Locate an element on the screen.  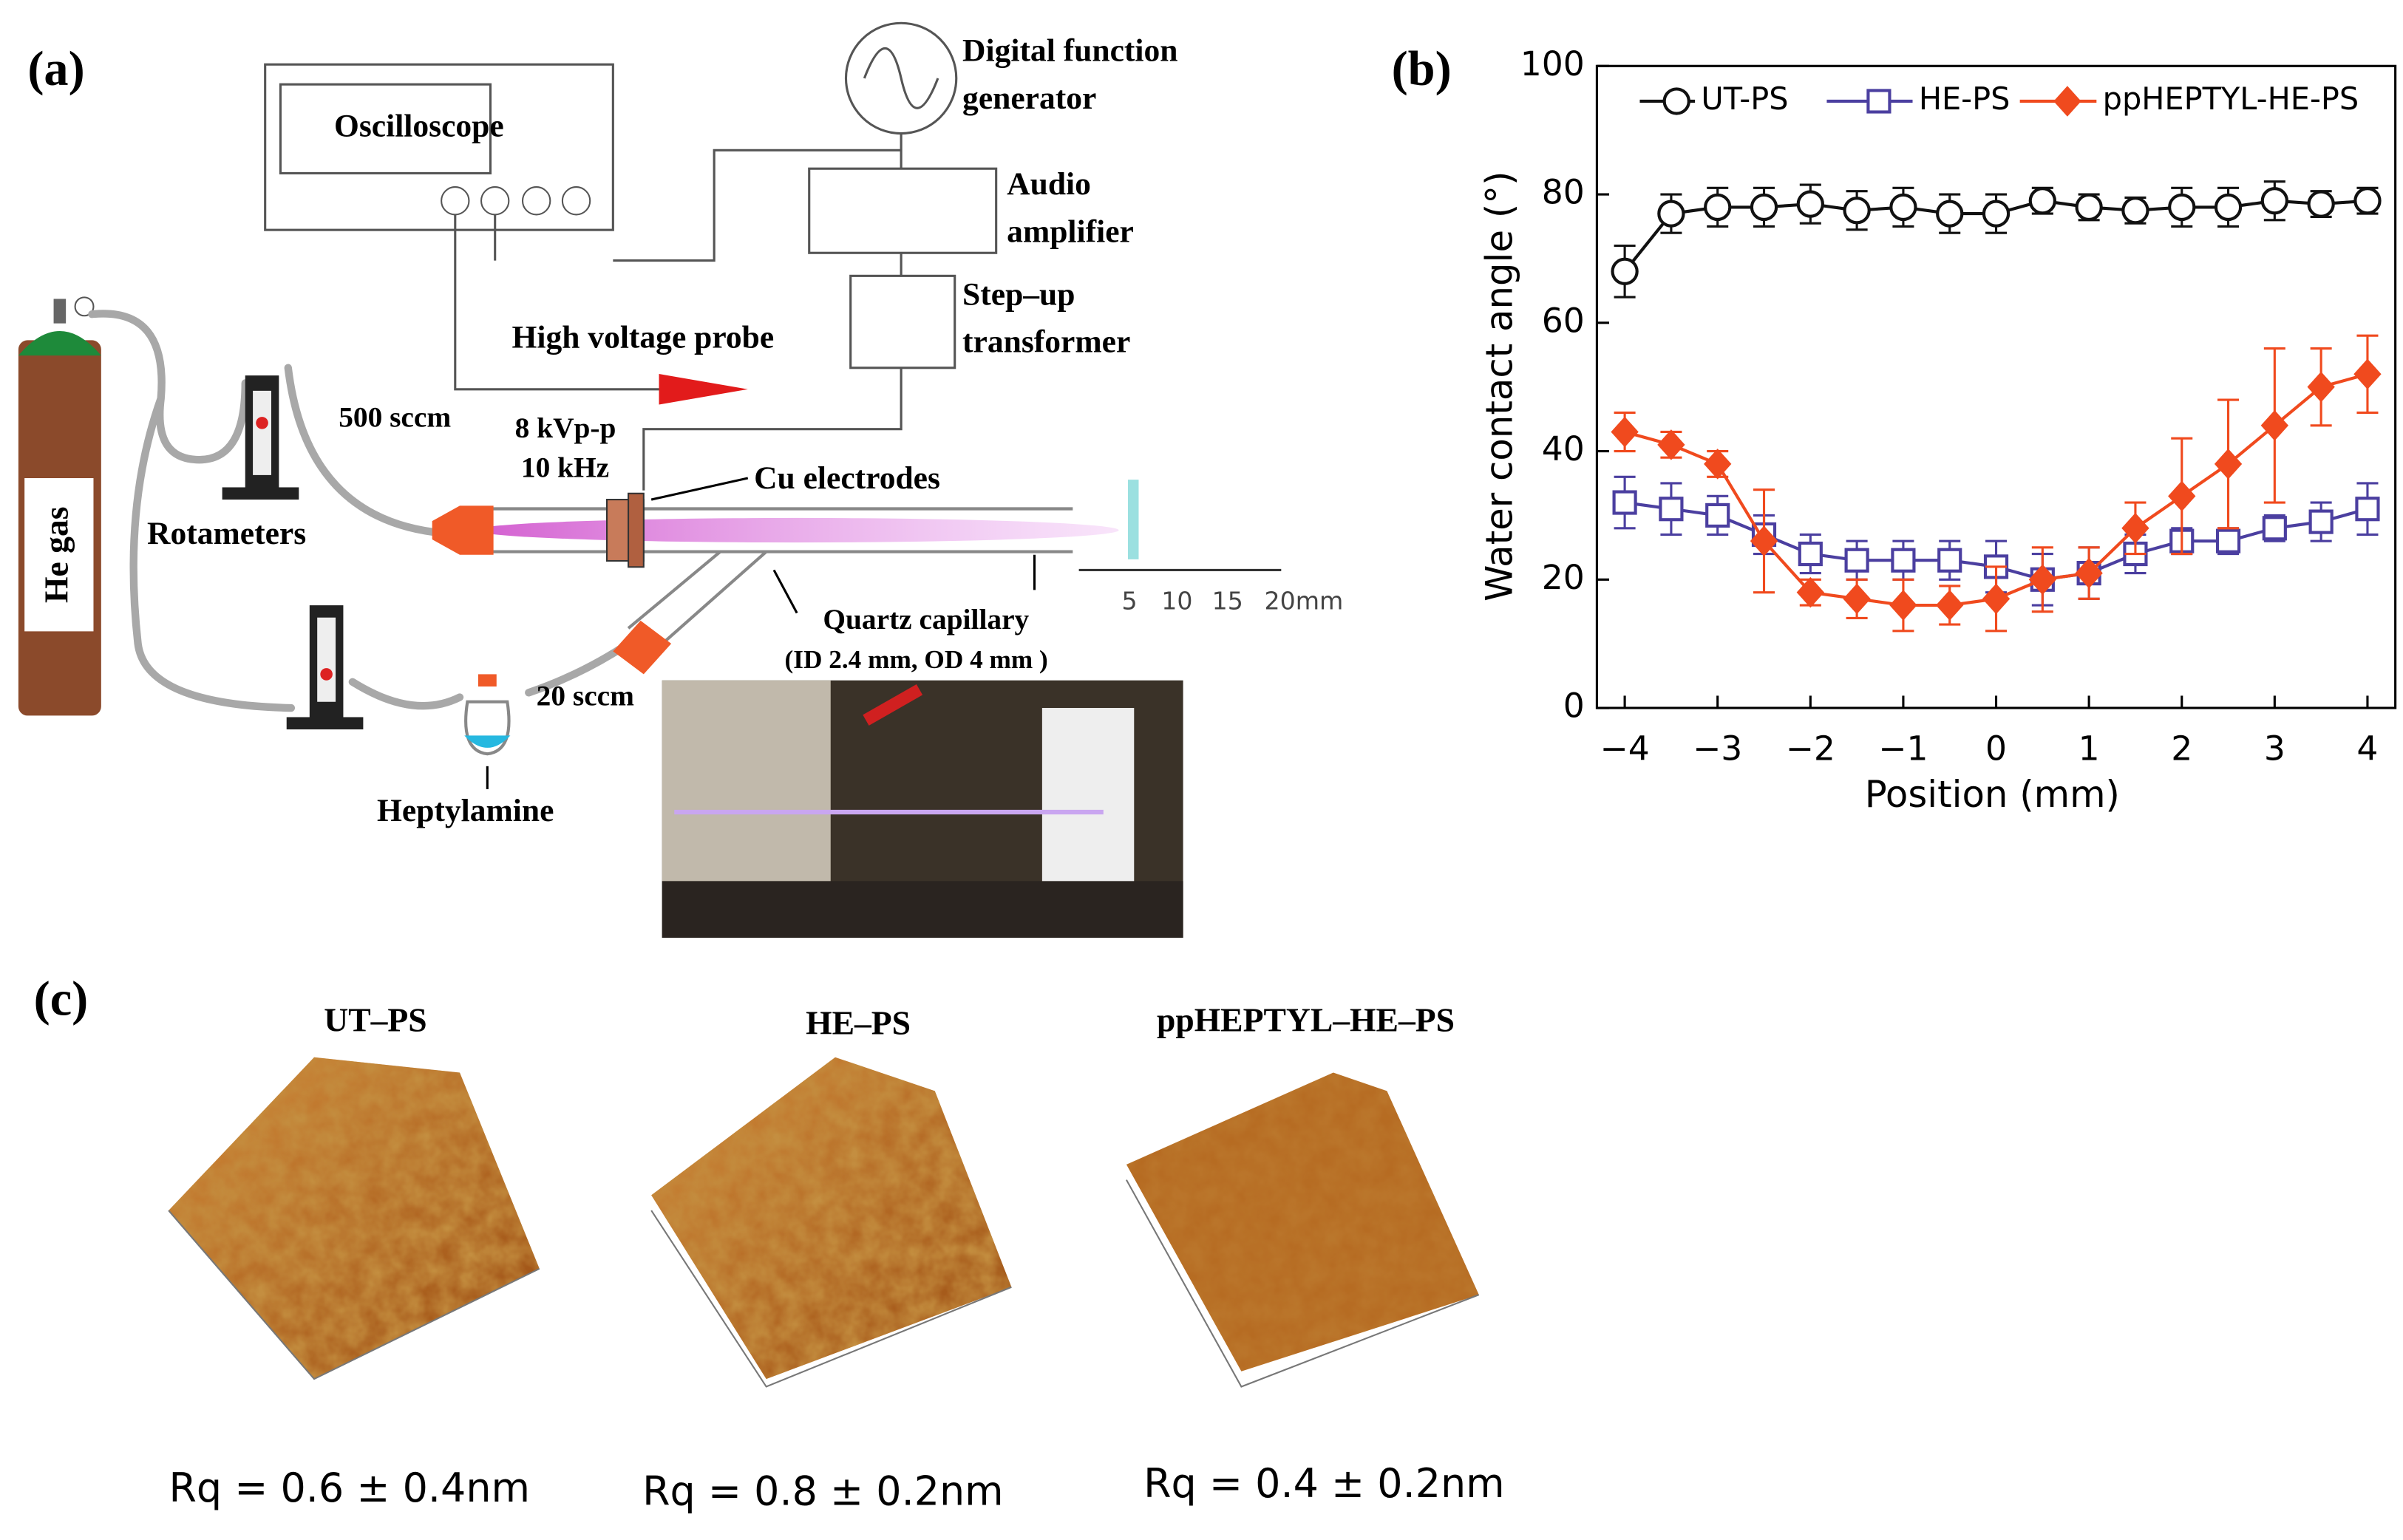
x-tick-label: 0 is located at coordinates (1996, 749).